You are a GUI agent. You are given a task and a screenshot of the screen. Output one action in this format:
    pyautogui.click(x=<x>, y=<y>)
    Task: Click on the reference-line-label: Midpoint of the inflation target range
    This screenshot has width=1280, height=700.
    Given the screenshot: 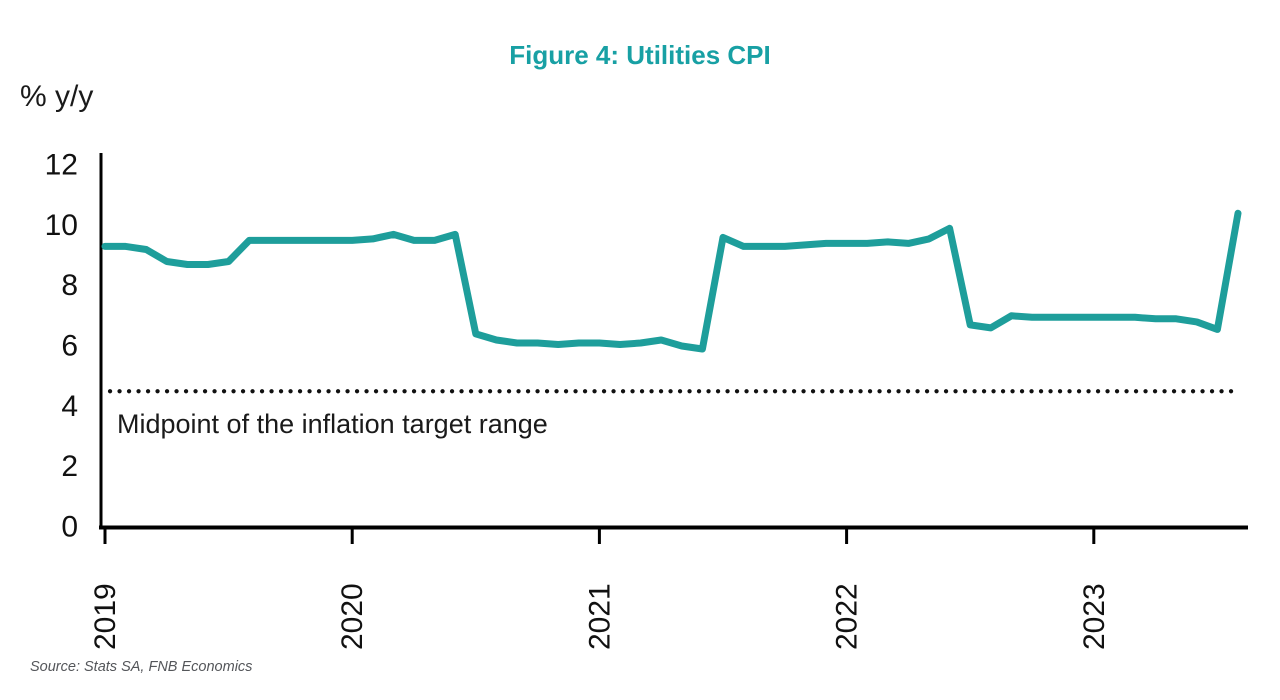 What is the action you would take?
    pyautogui.click(x=332, y=424)
    